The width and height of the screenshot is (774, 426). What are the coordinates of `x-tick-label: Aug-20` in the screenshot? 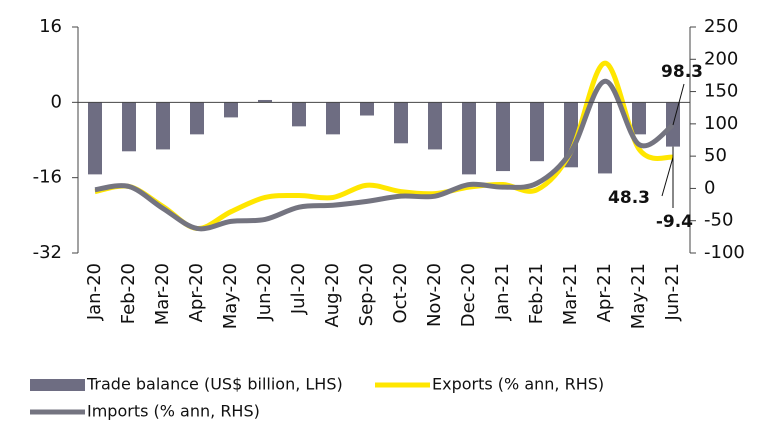 It's located at (332, 295).